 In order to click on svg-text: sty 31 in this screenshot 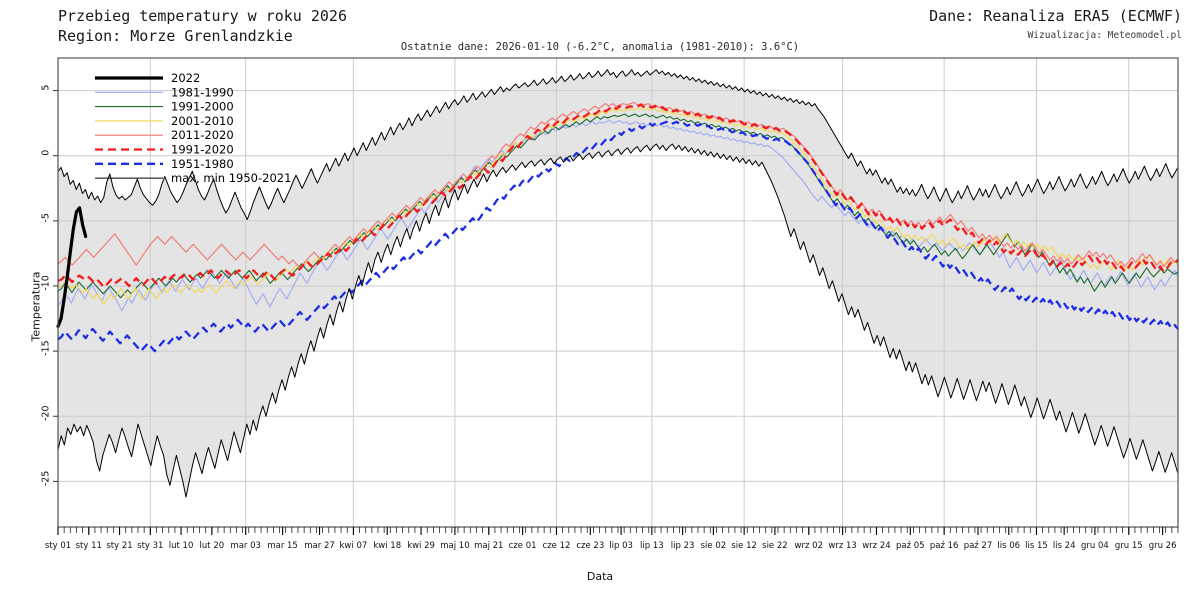, I will do `click(150, 546)`.